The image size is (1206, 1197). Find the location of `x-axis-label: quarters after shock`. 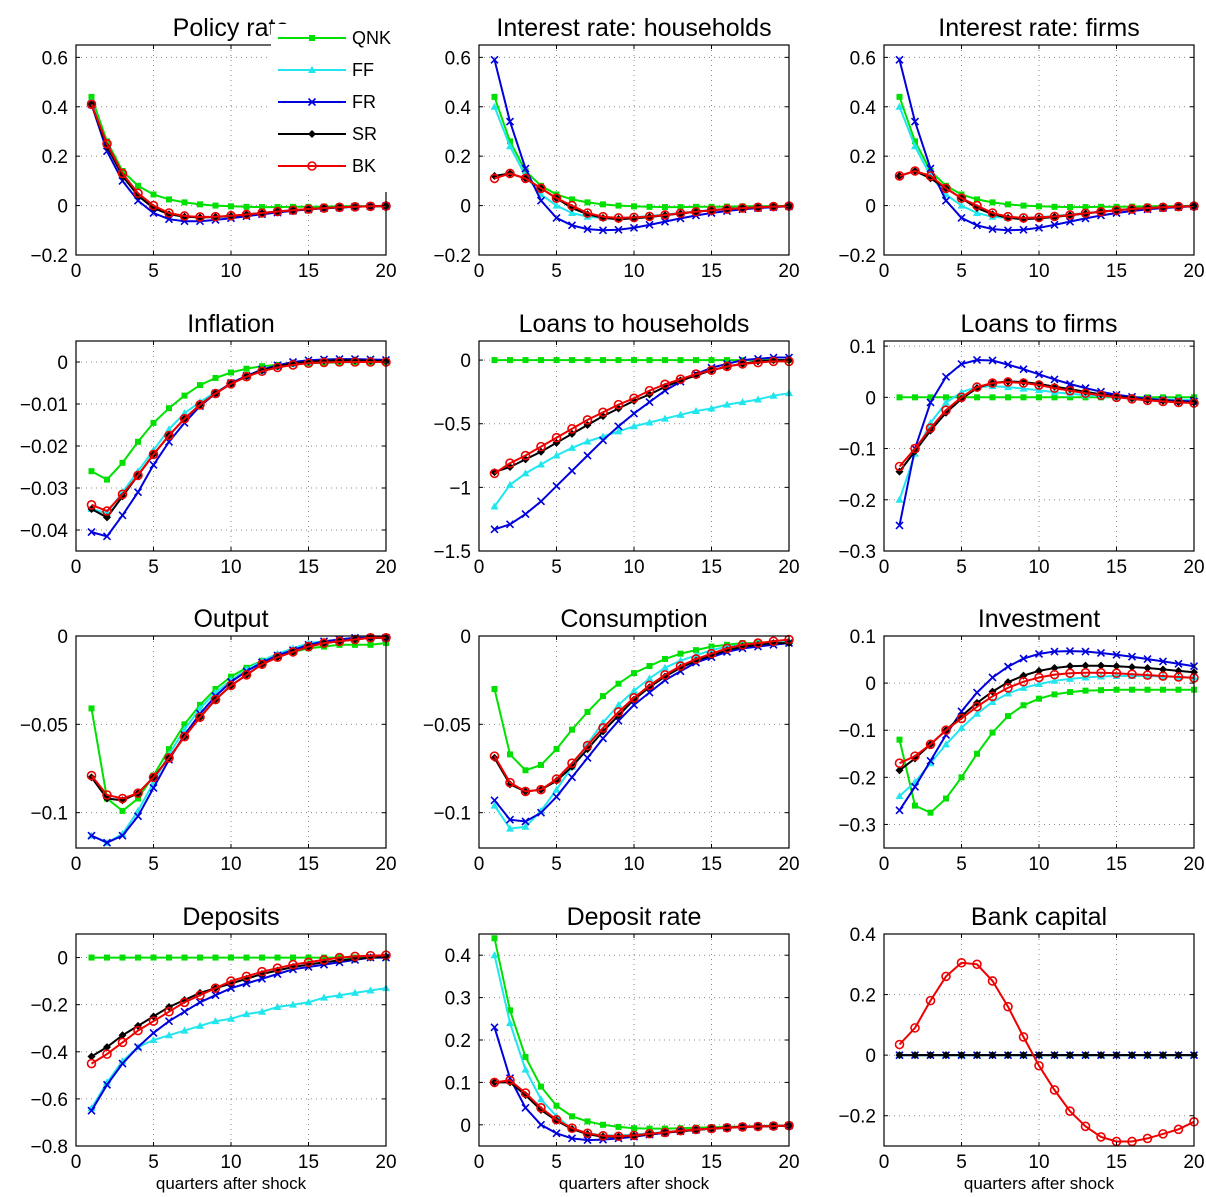

x-axis-label: quarters after shock is located at coordinates (1039, 1183).